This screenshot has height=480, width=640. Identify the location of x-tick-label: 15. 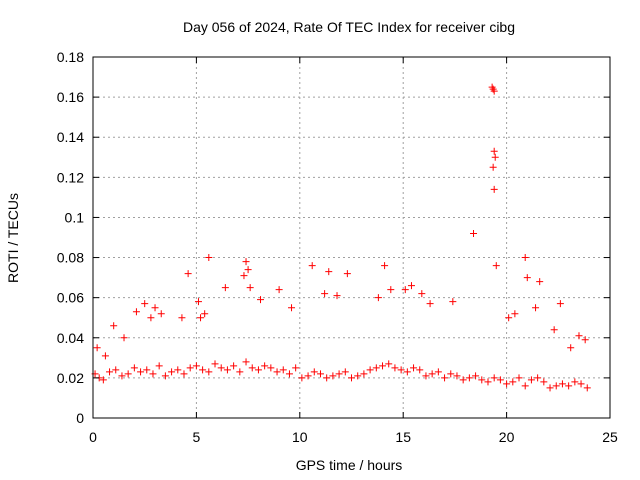
(403, 437).